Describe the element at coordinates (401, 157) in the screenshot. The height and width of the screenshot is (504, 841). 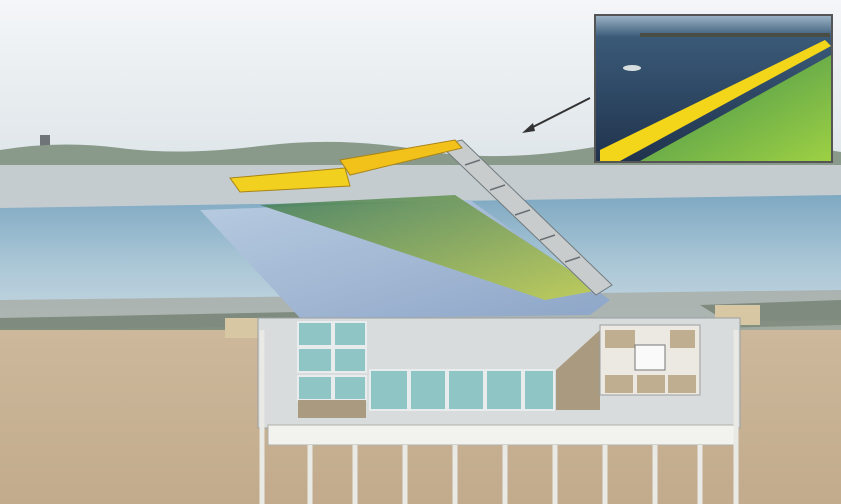
I see `raised-gate` at that location.